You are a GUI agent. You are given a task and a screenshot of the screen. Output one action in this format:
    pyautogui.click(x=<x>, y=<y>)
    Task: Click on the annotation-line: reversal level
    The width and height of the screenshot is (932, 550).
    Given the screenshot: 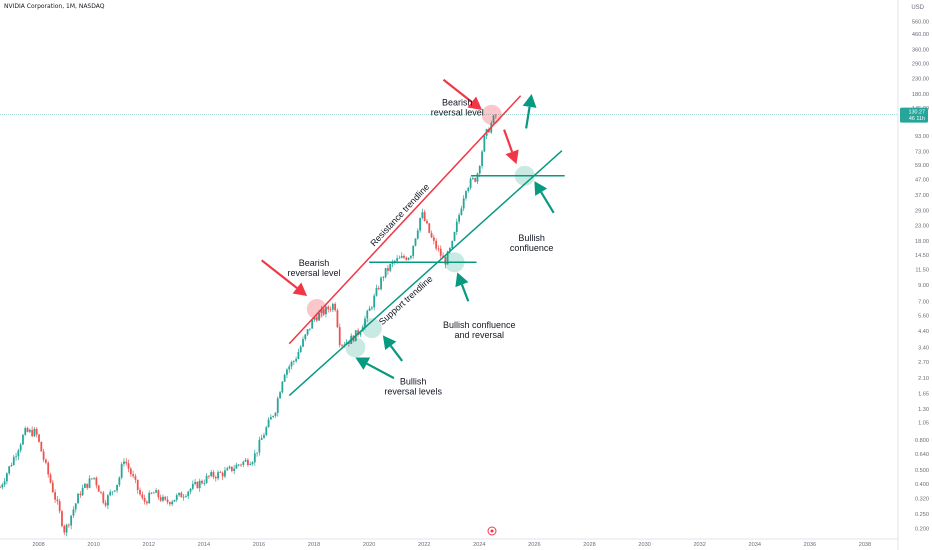 What is the action you would take?
    pyautogui.click(x=314, y=273)
    